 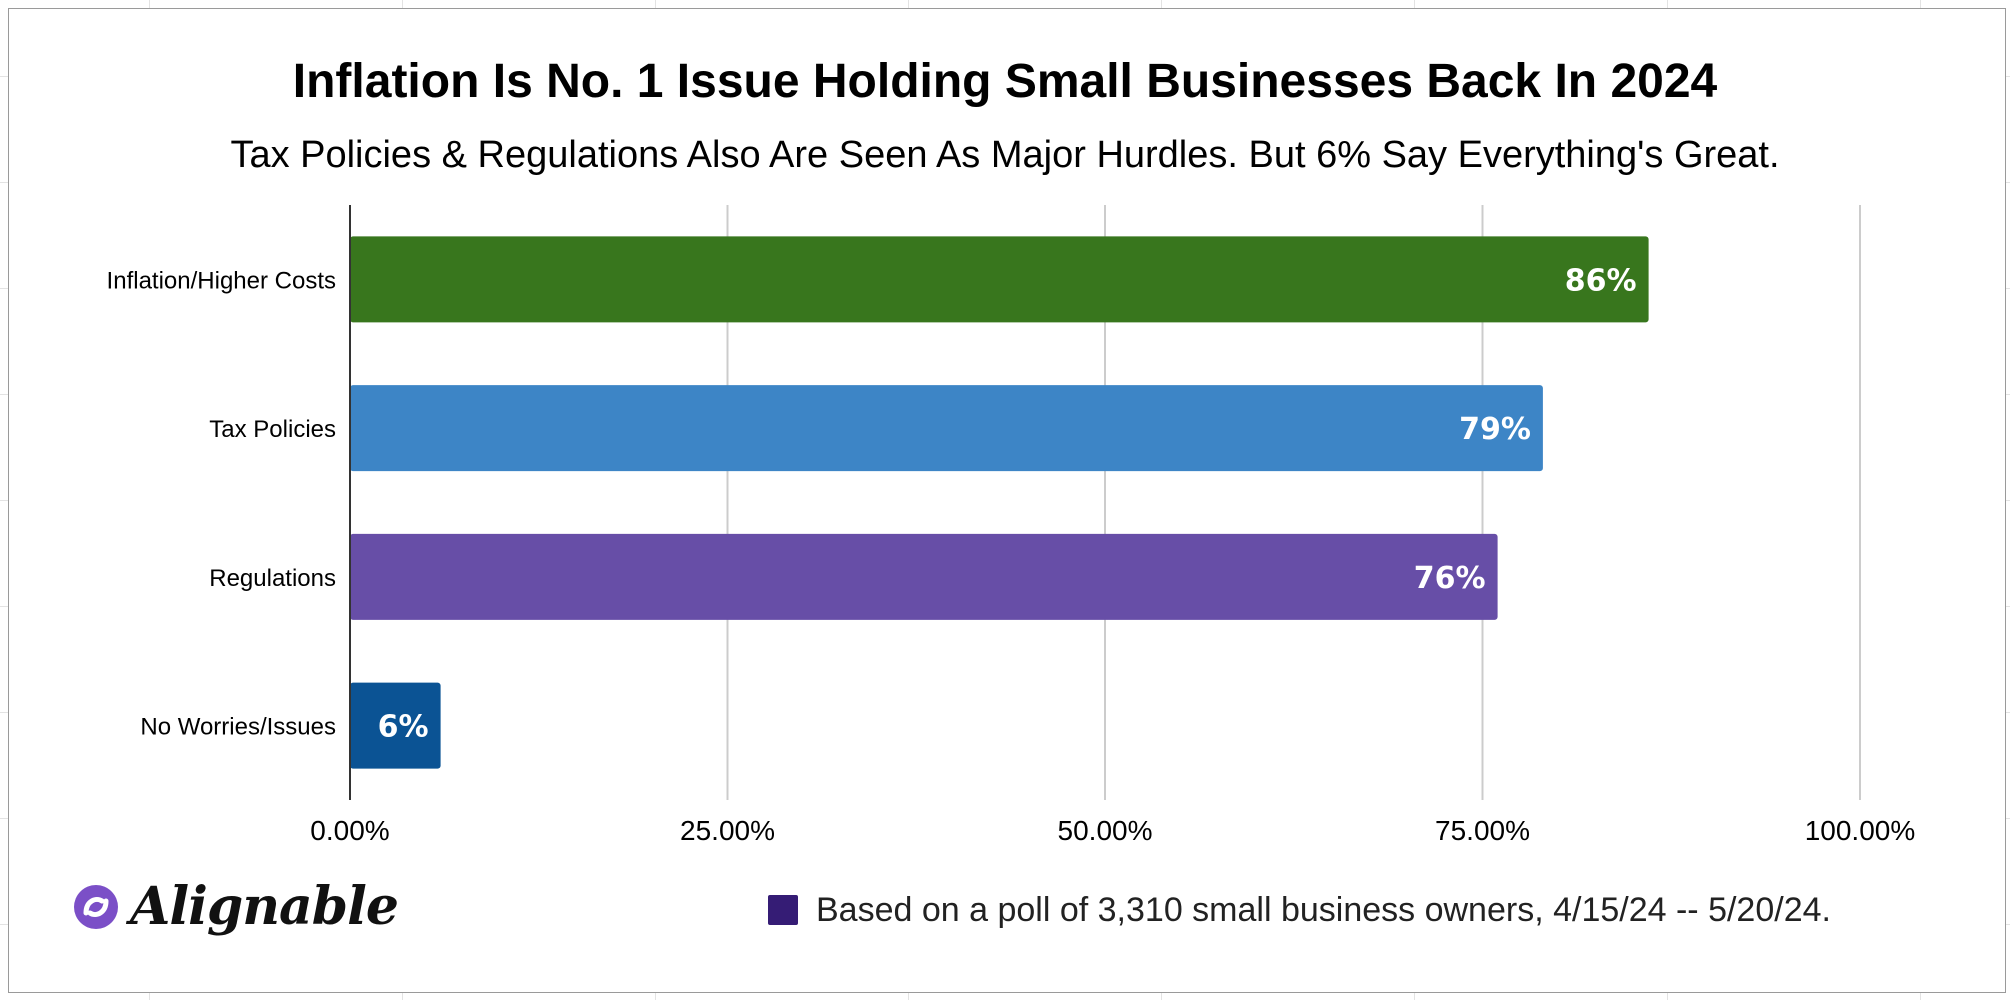 I want to click on x-tick-label: 0.00%, so click(x=349, y=830).